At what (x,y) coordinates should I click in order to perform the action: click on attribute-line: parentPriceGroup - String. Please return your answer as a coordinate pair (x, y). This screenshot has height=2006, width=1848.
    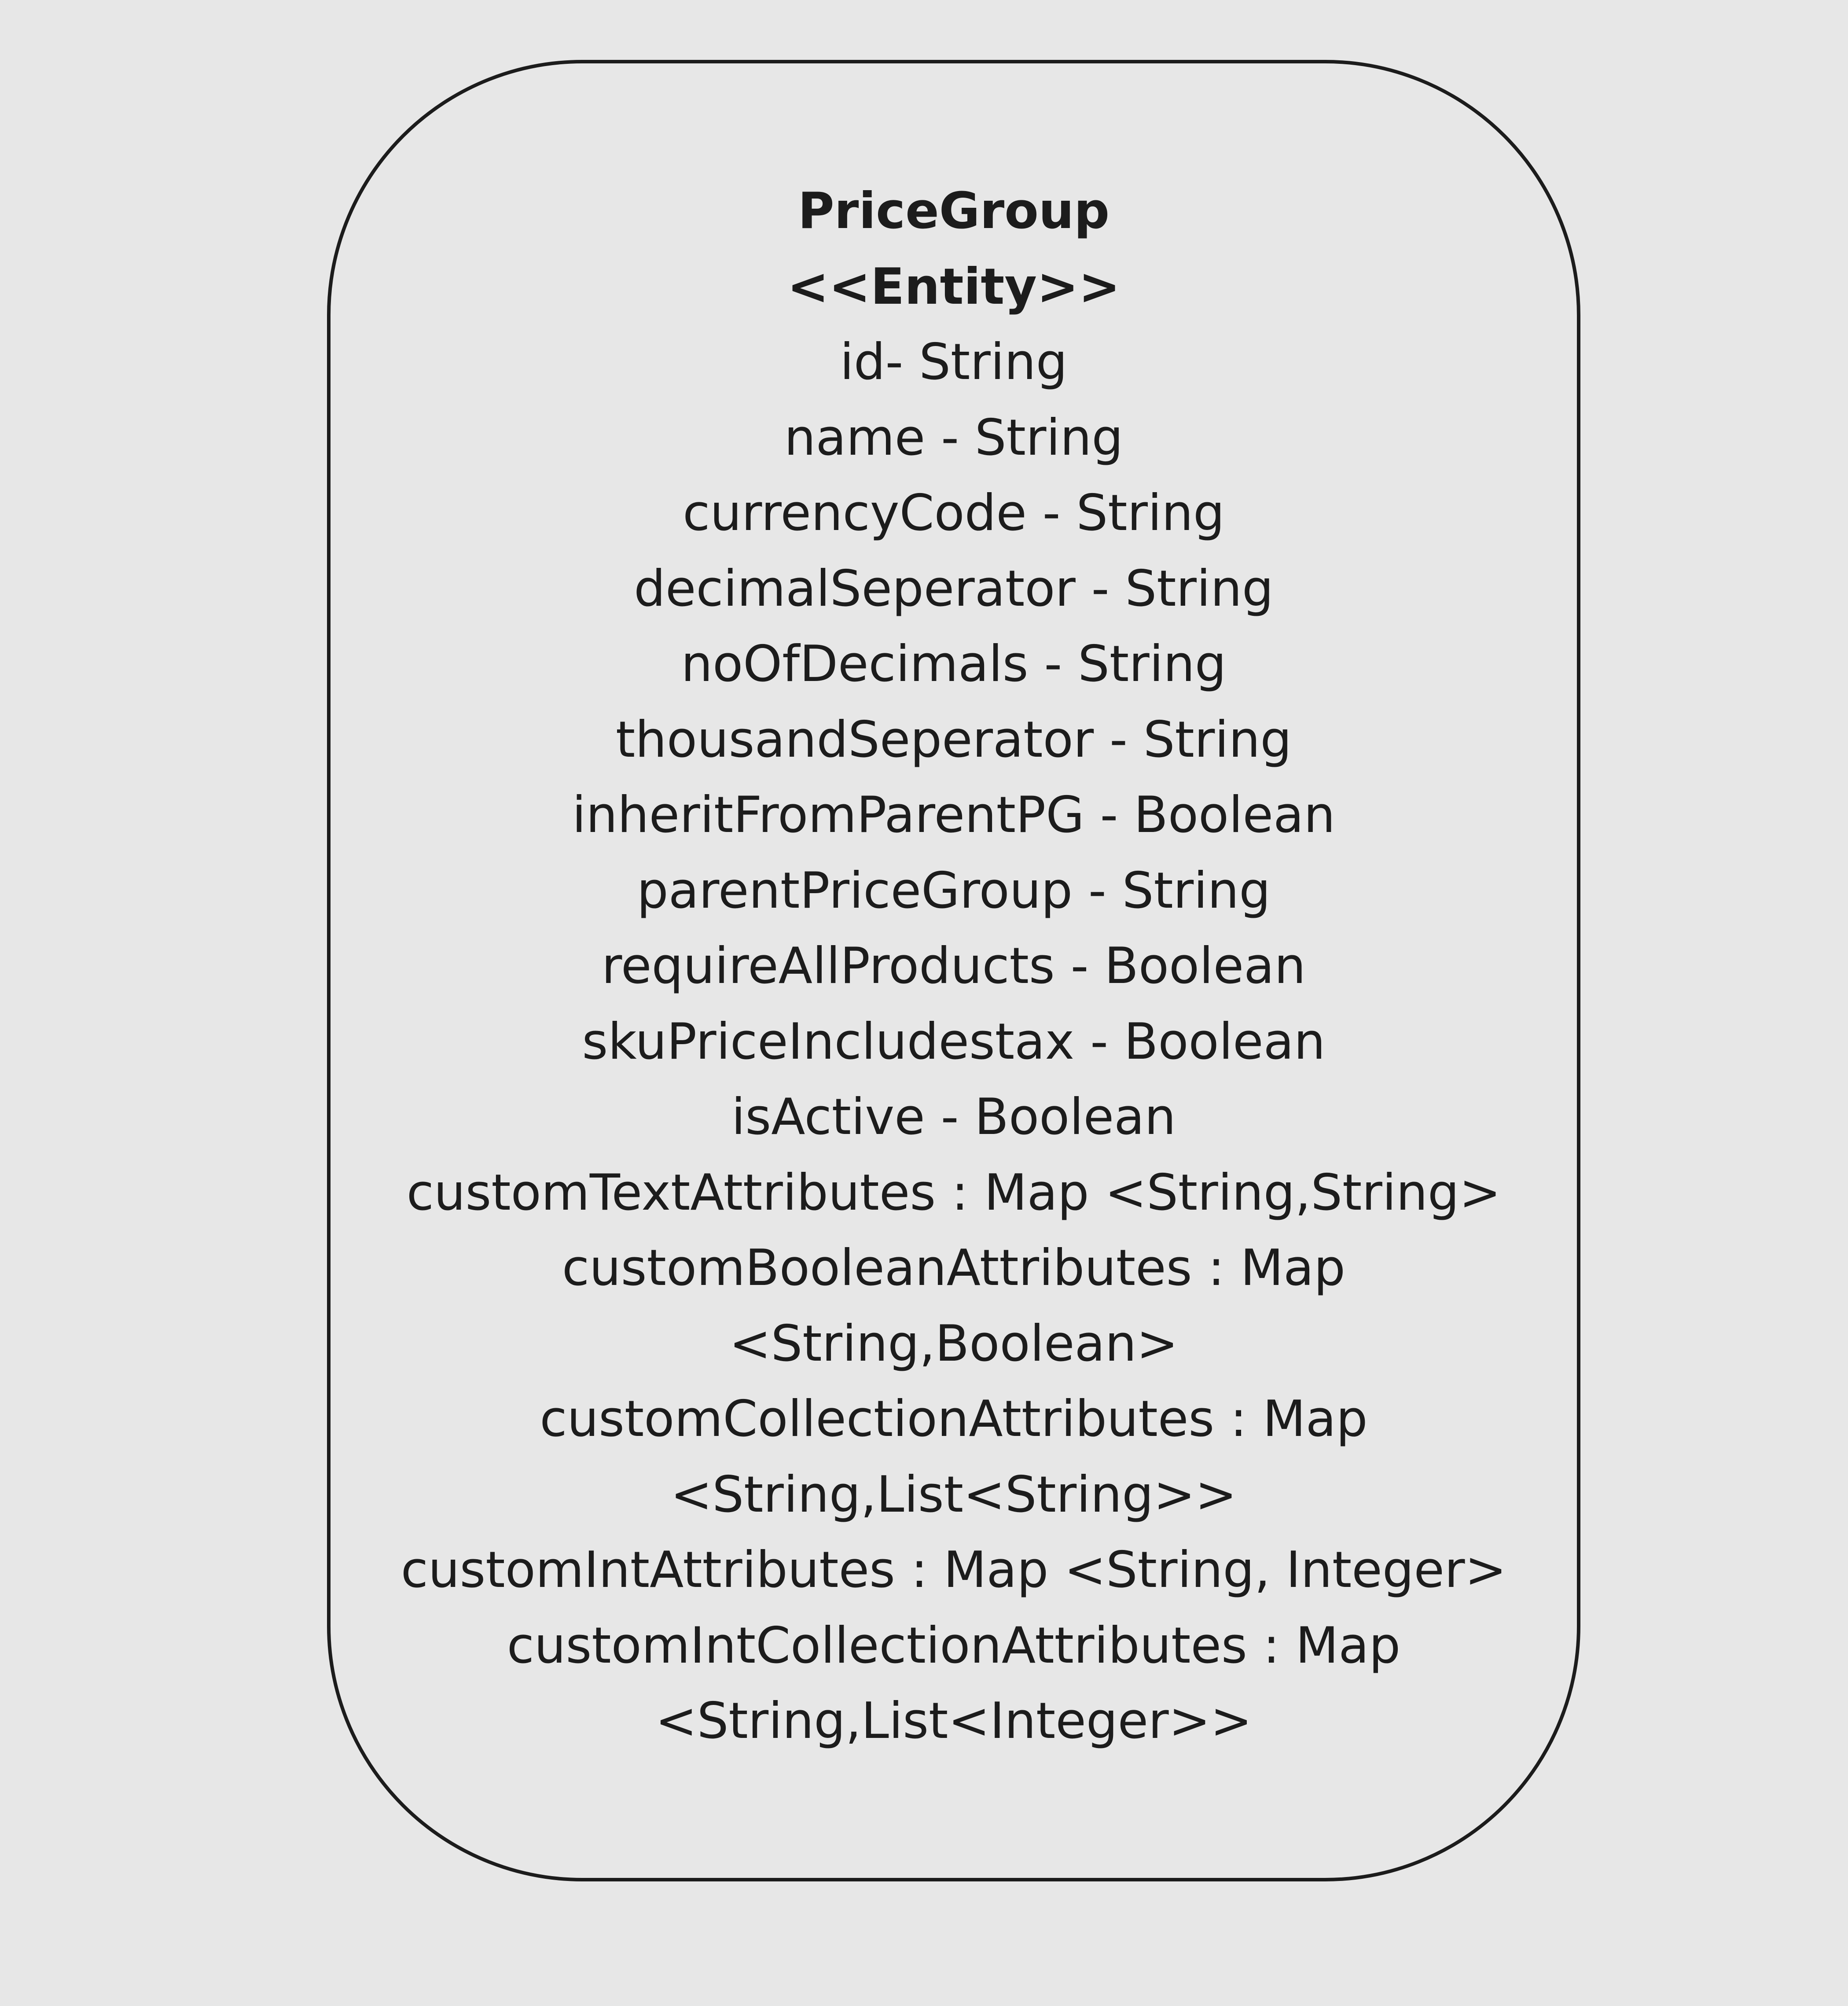
    Looking at the image, I should click on (954, 891).